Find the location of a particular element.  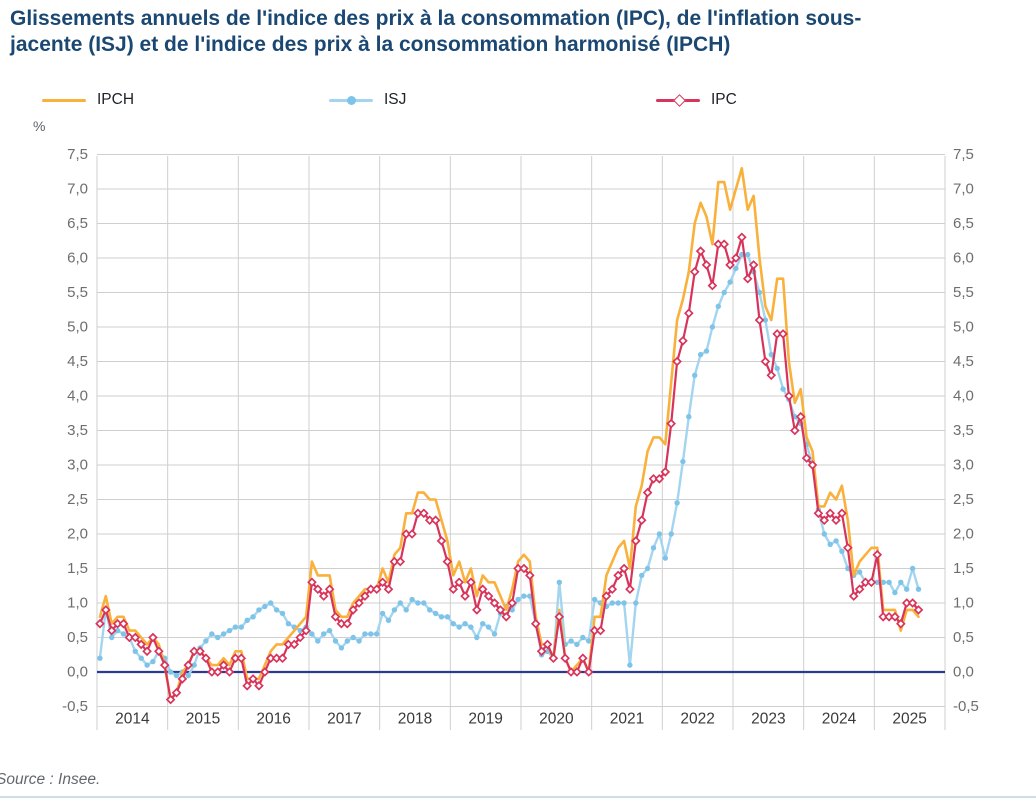

svg-text: 2014 is located at coordinates (132, 719).